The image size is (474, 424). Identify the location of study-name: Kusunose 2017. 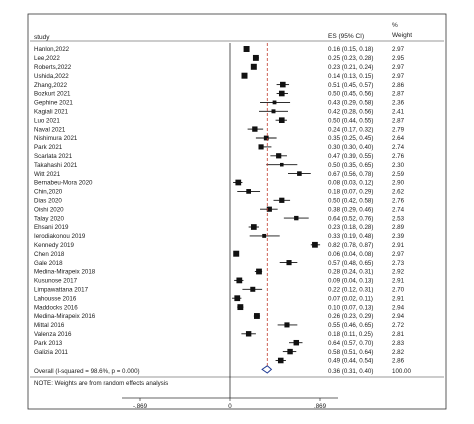
(56, 281).